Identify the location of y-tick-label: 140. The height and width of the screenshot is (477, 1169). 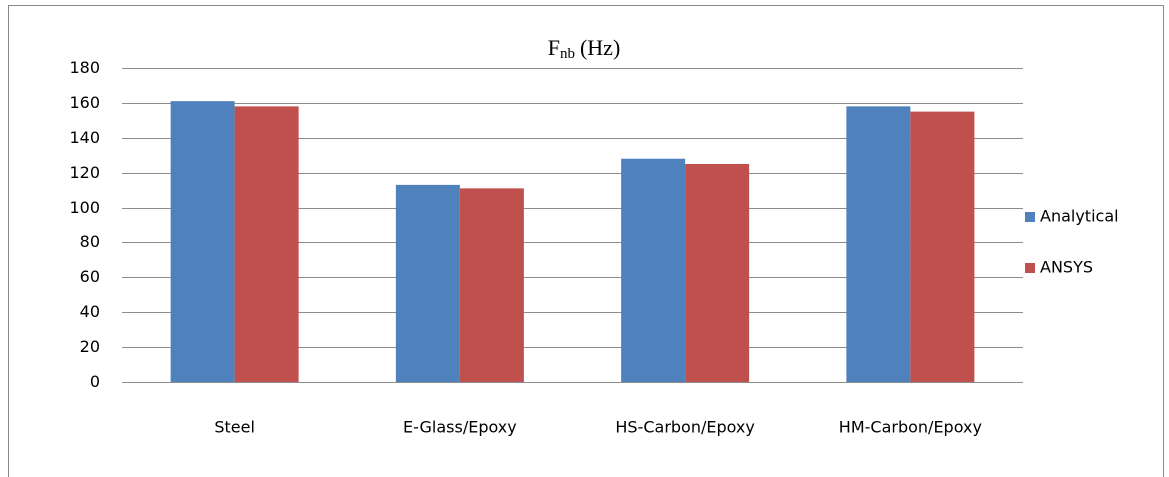
(84, 137).